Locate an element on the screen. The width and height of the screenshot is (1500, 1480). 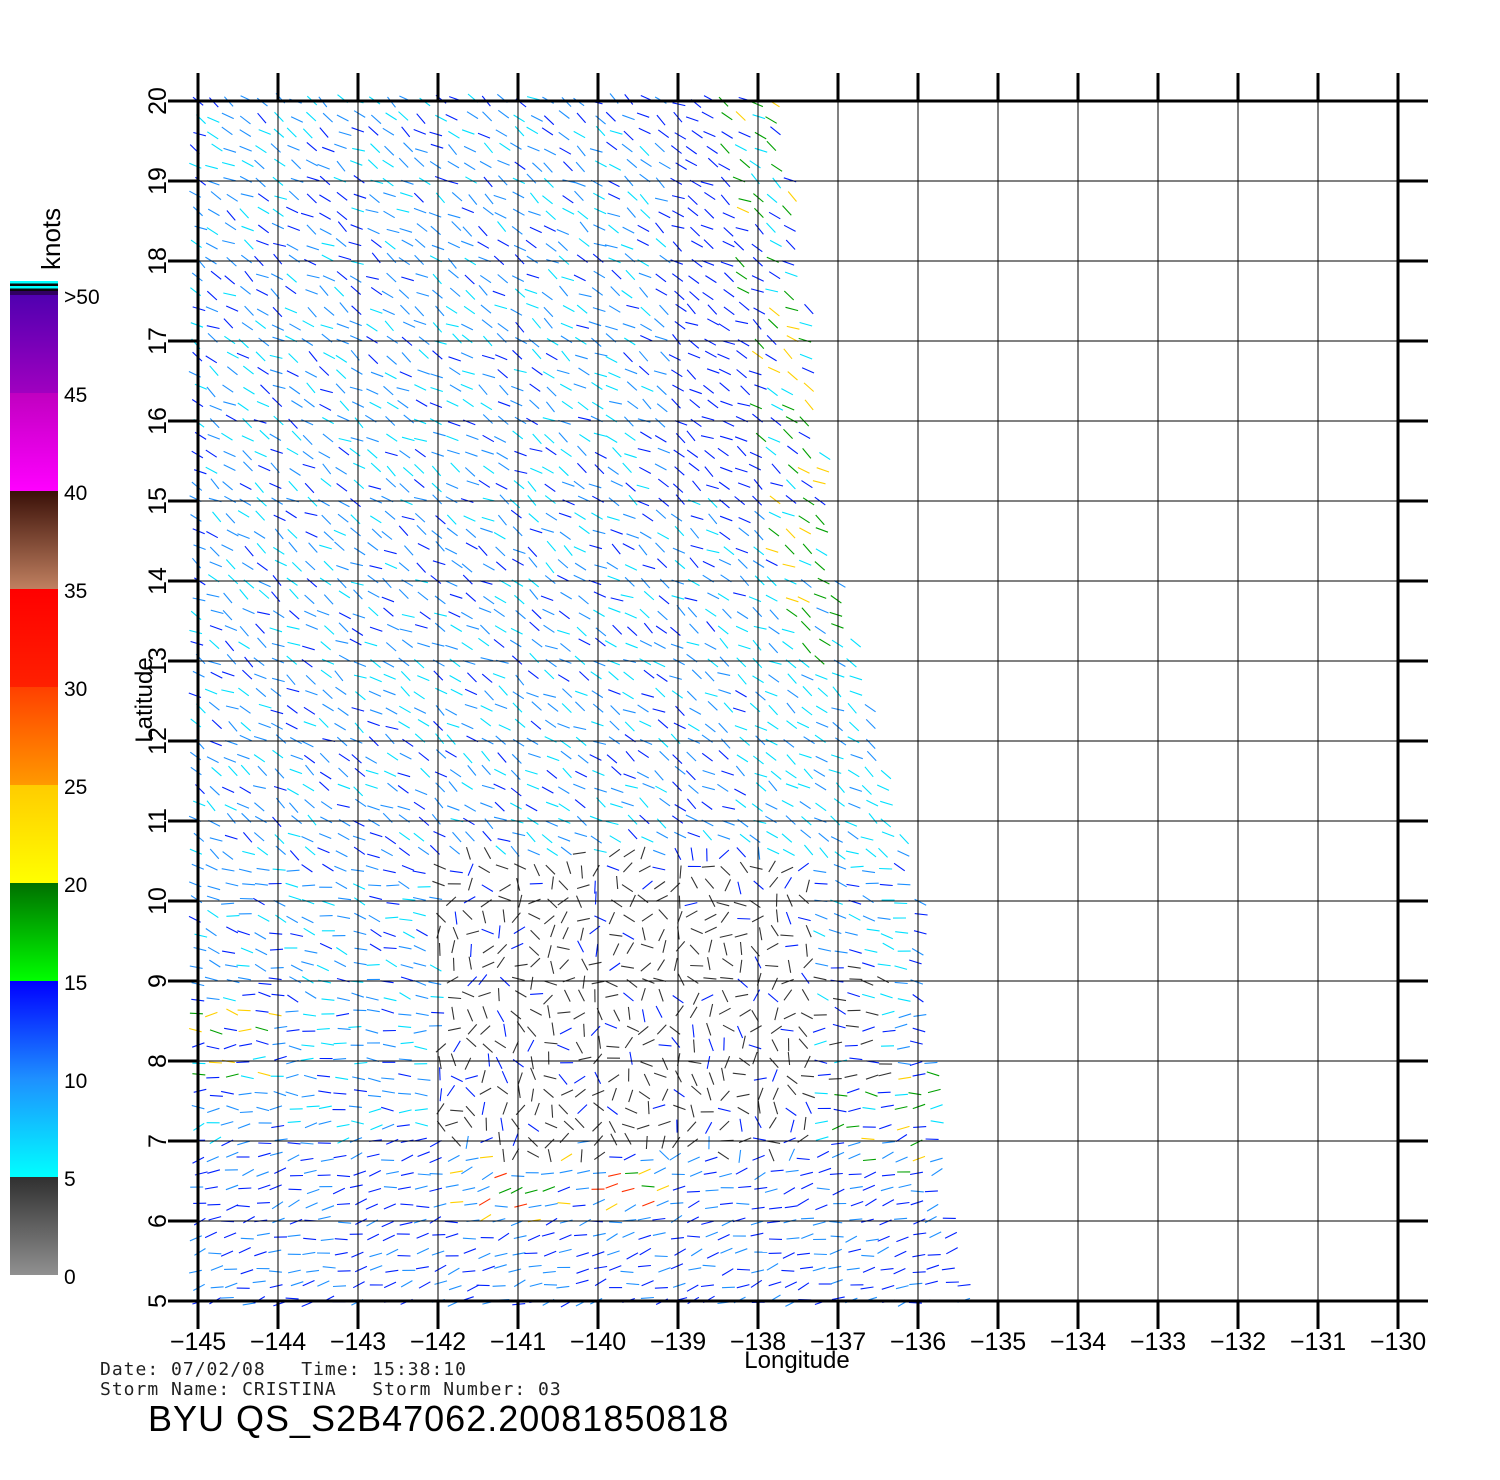
lon-tick-label: −143 is located at coordinates (358, 1342).